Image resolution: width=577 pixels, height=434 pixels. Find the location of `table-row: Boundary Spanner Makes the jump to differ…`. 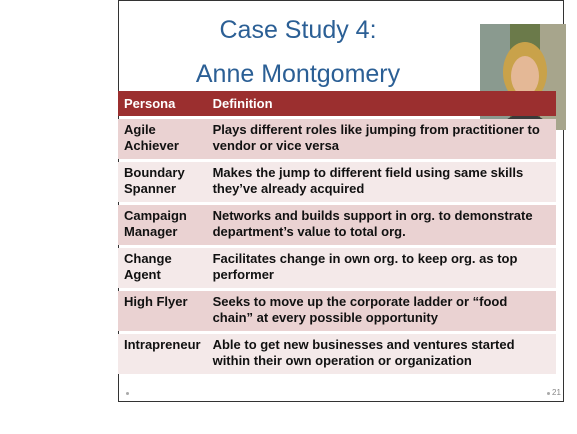

table-row: Boundary Spanner Makes the jump to differ… is located at coordinates (337, 182).